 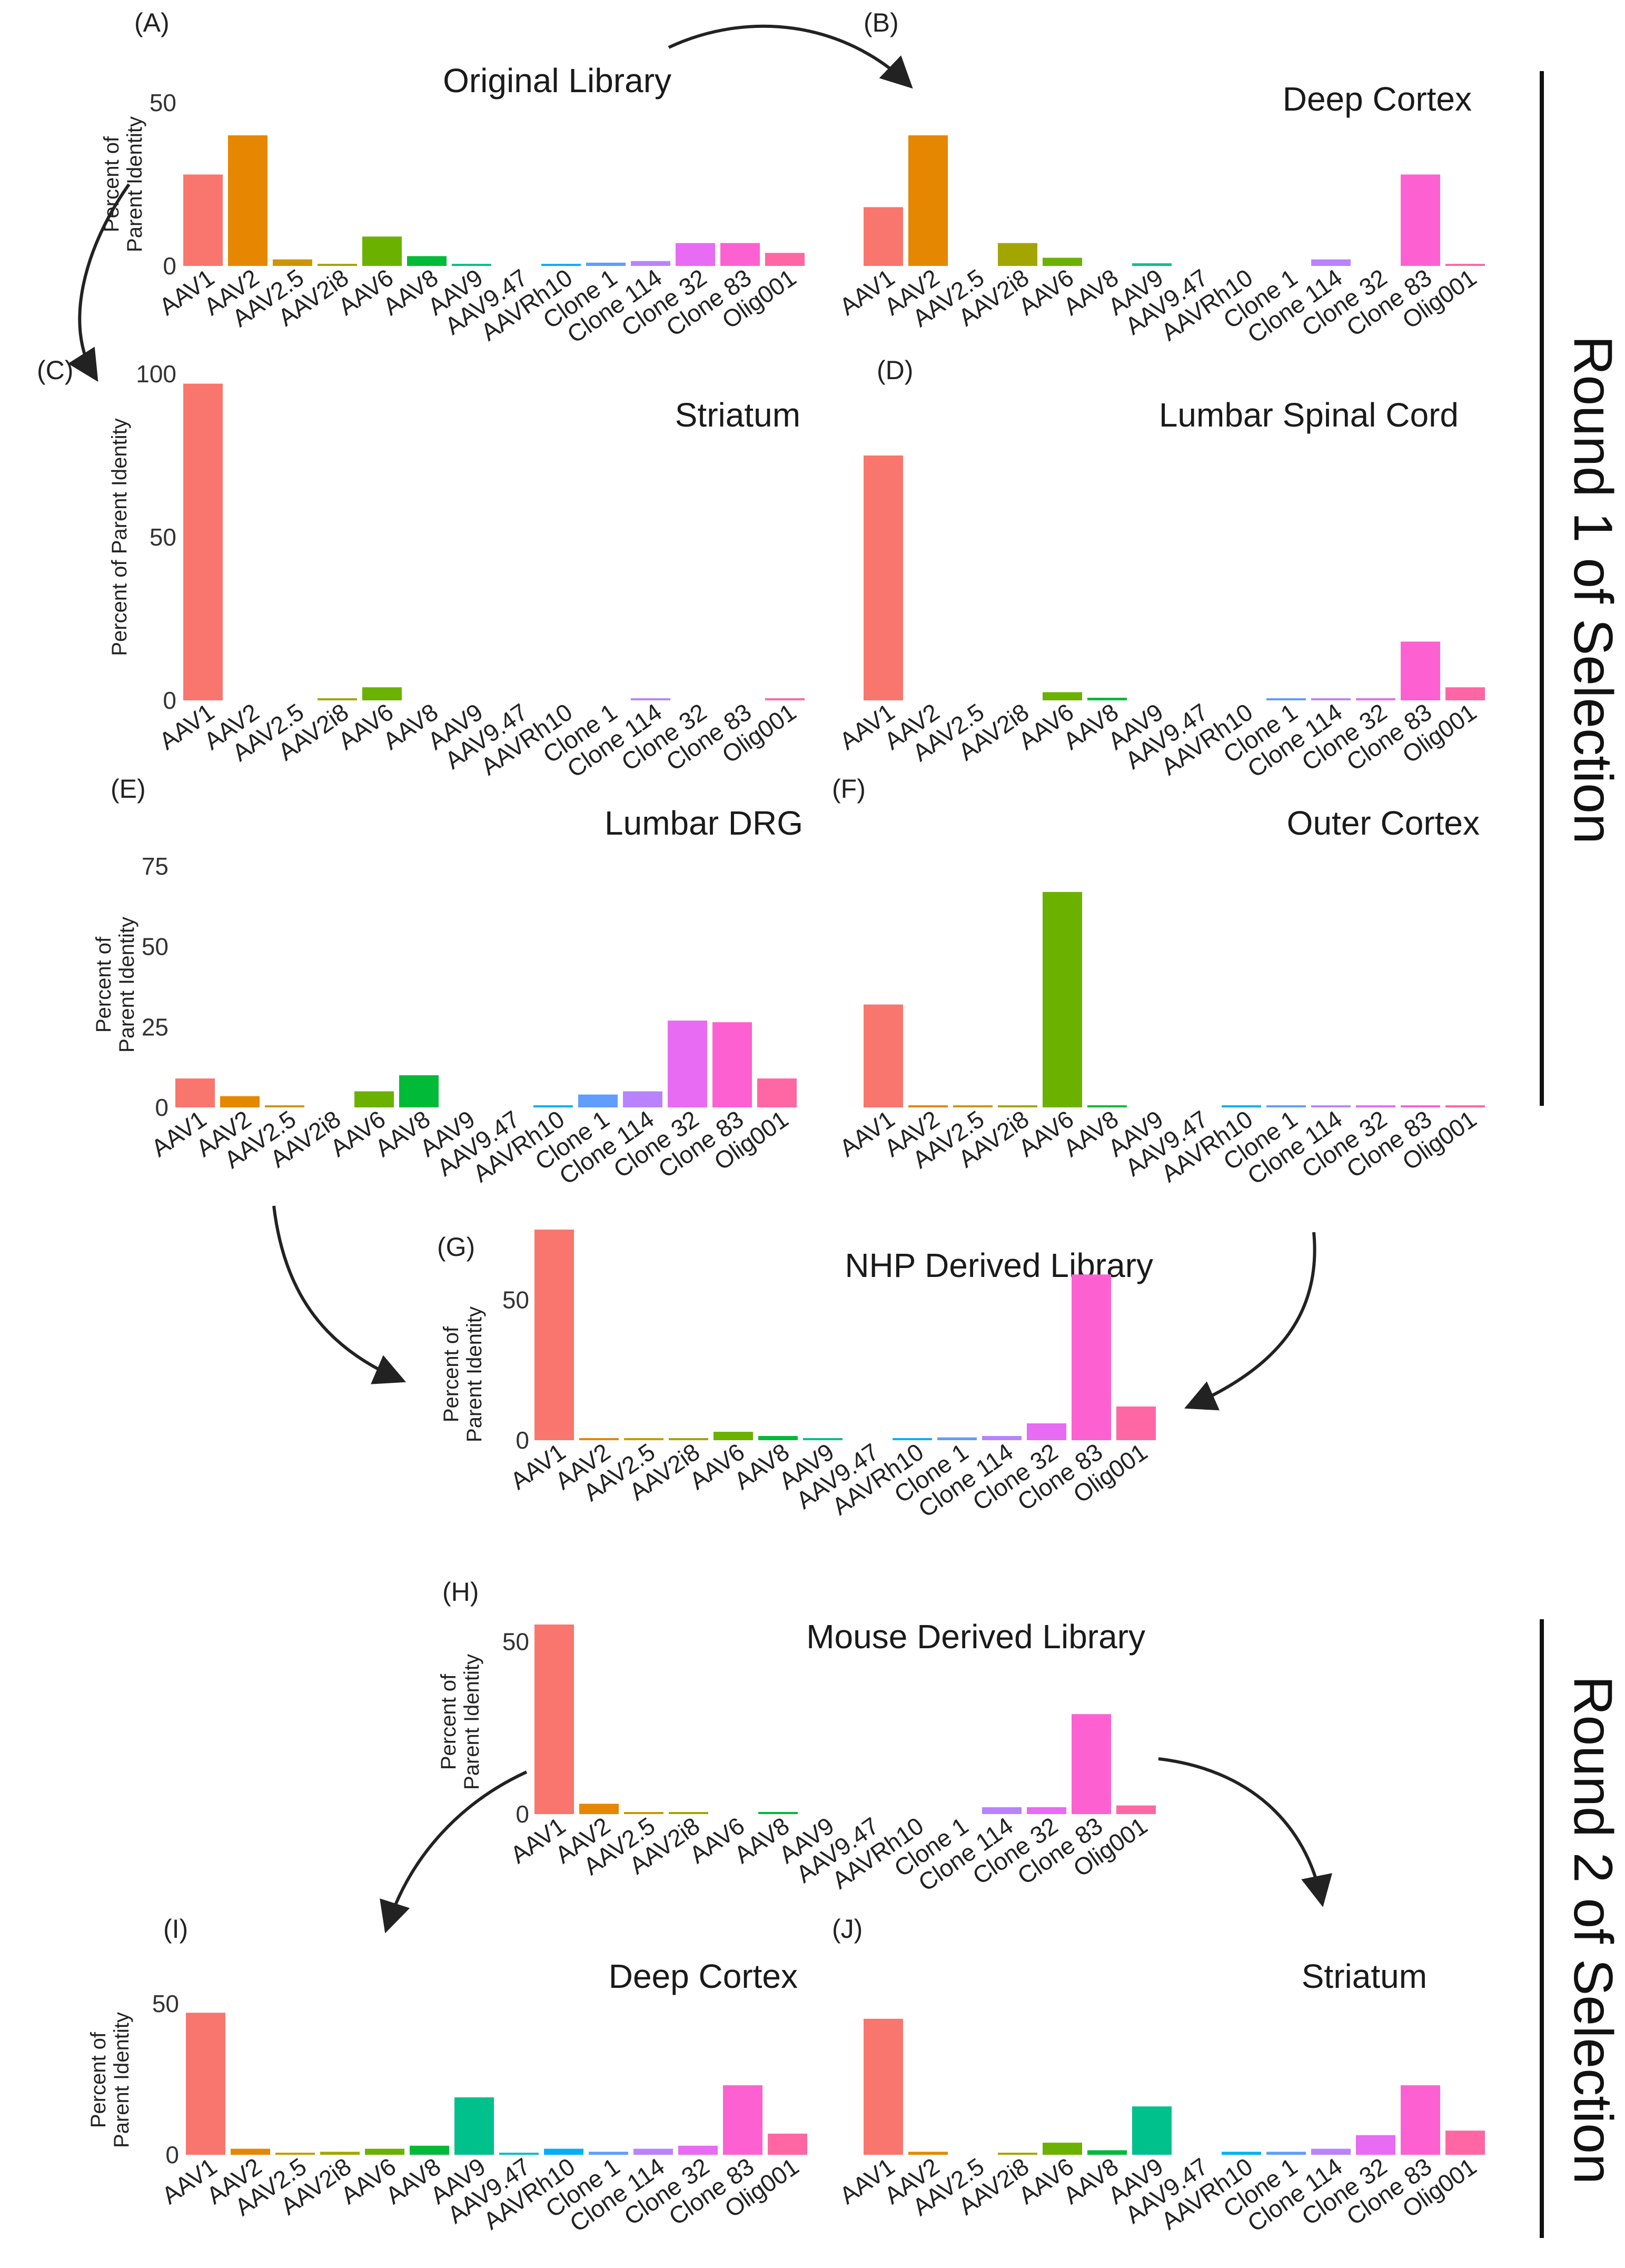 What do you see at coordinates (474, 1374) in the screenshot?
I see `y-axis-label-line: Parent Identity` at bounding box center [474, 1374].